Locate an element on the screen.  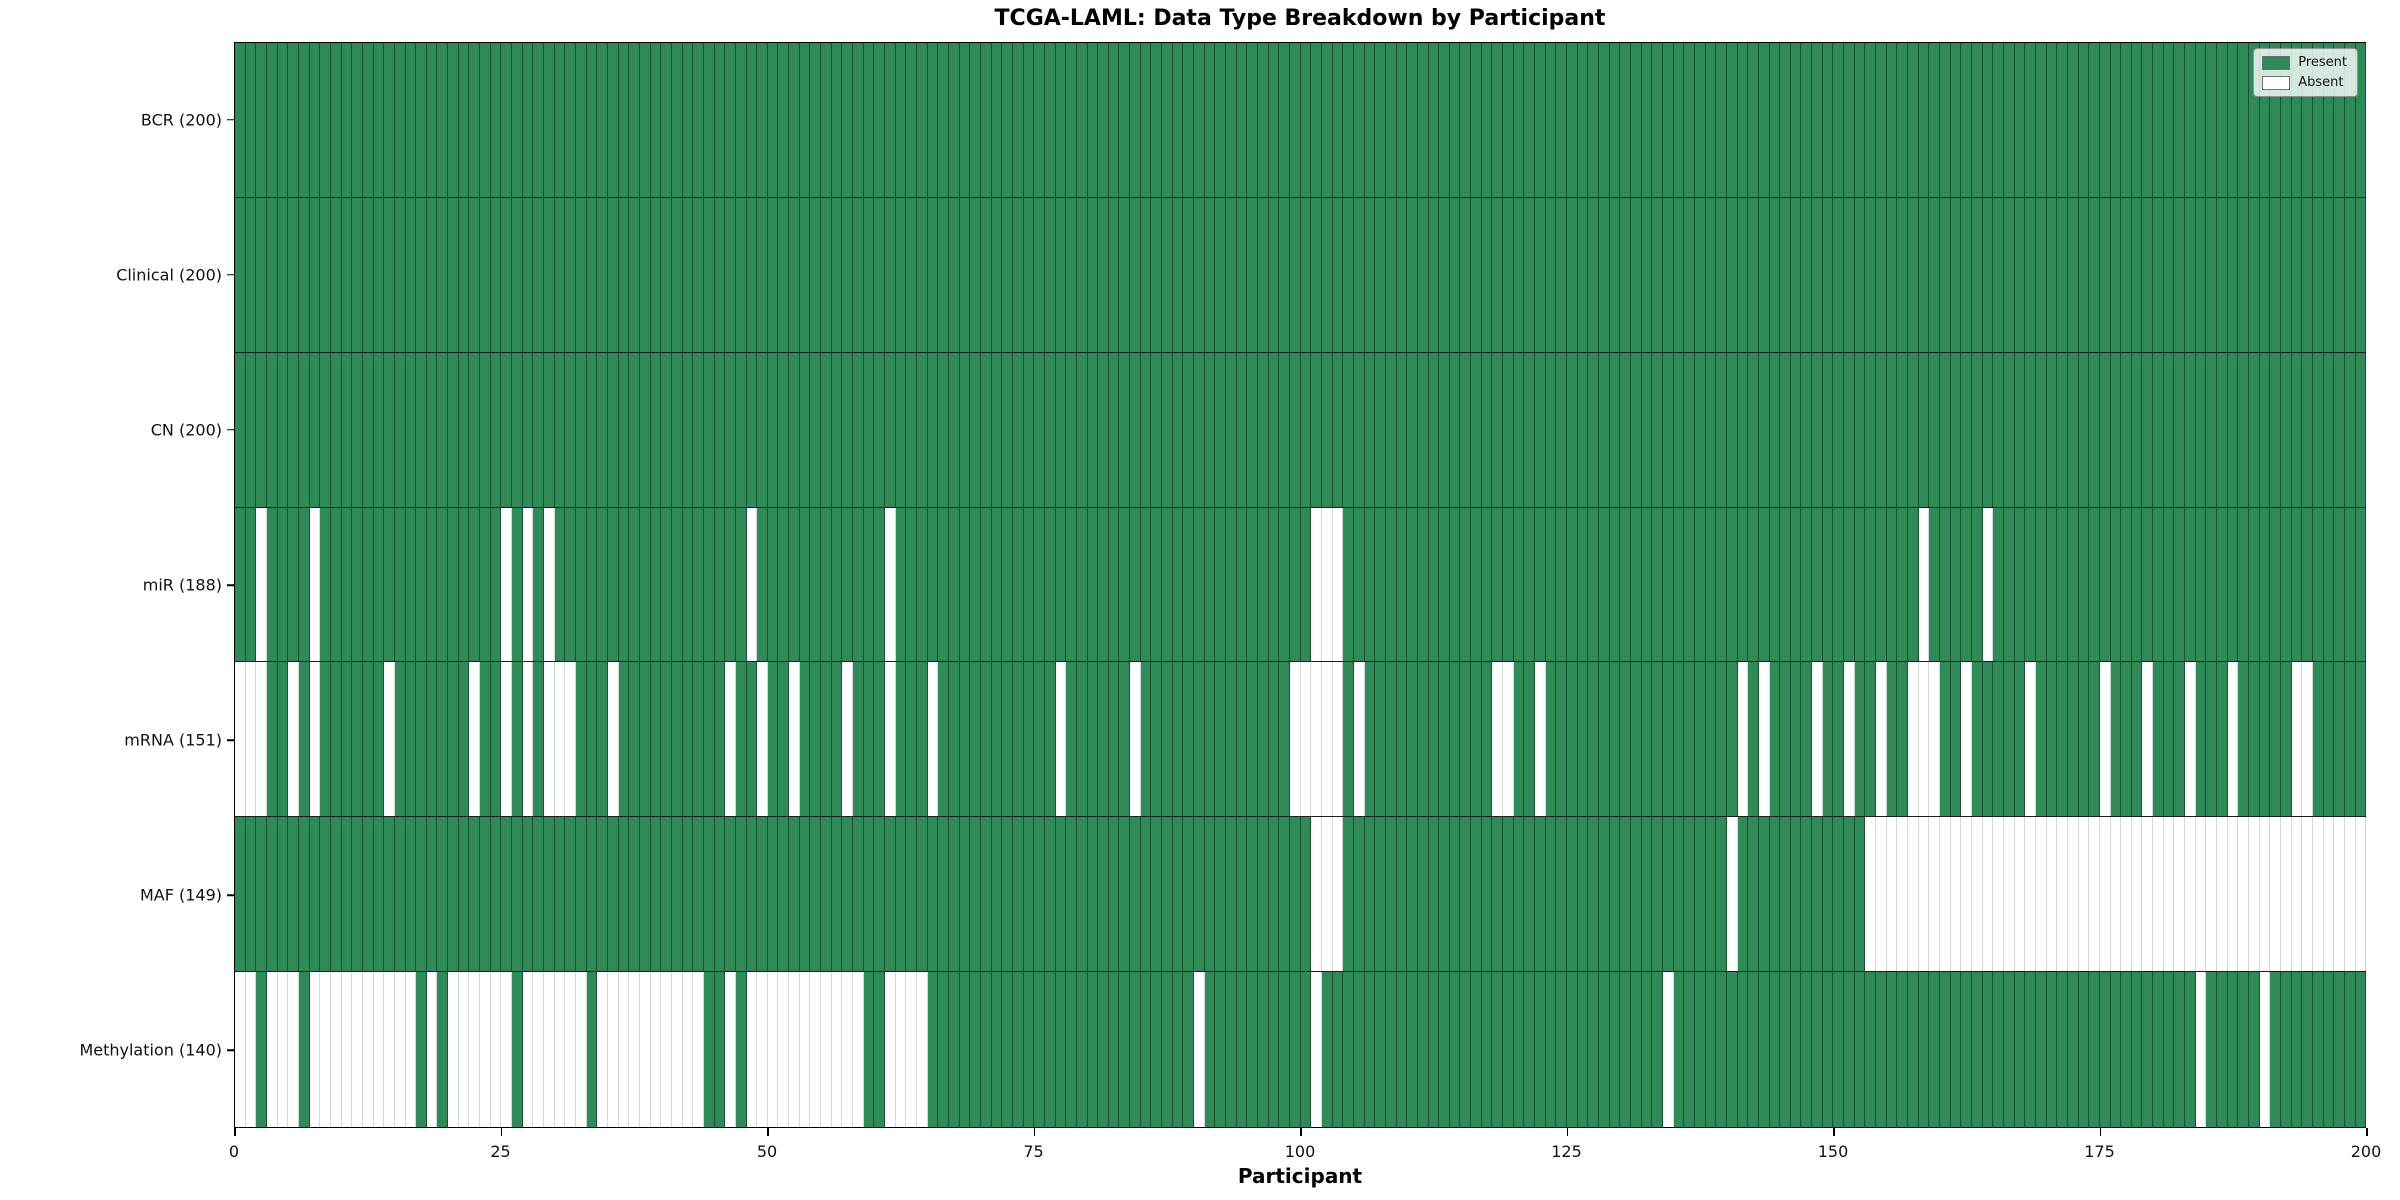
x-tick-label-25: 25 is located at coordinates (500, 1151).